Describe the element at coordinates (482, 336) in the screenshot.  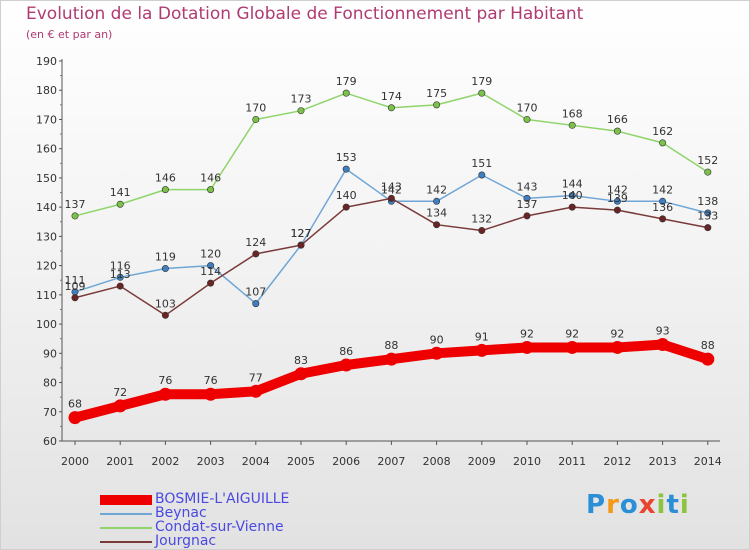
I see `bosmie-l-aiguille-data-label: 91` at that location.